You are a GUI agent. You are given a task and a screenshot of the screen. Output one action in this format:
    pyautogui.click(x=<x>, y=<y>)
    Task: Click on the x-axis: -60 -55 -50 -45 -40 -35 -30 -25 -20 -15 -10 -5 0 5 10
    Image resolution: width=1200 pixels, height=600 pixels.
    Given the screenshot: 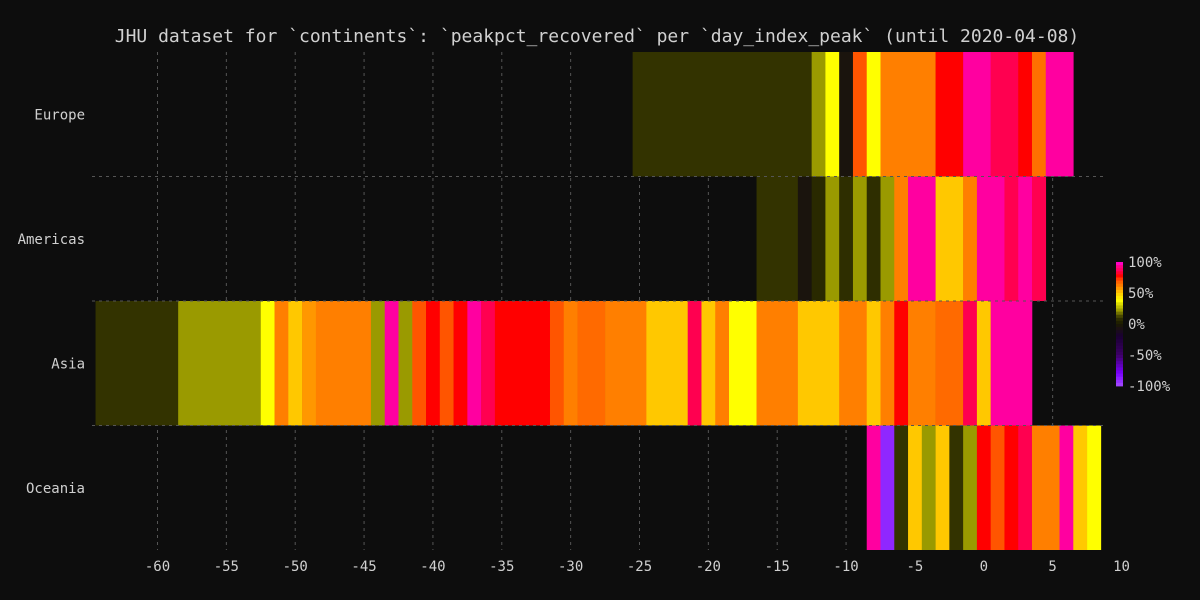 What is the action you would take?
    pyautogui.click(x=637, y=567)
    